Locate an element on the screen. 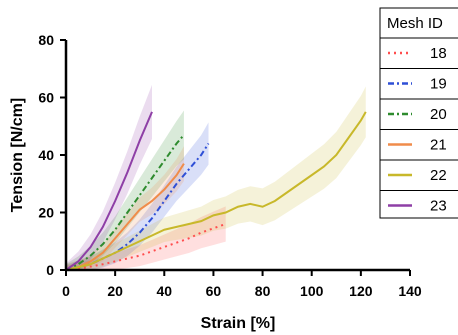 The width and height of the screenshot is (458, 335). legend-label-20: 20 is located at coordinates (438, 114).